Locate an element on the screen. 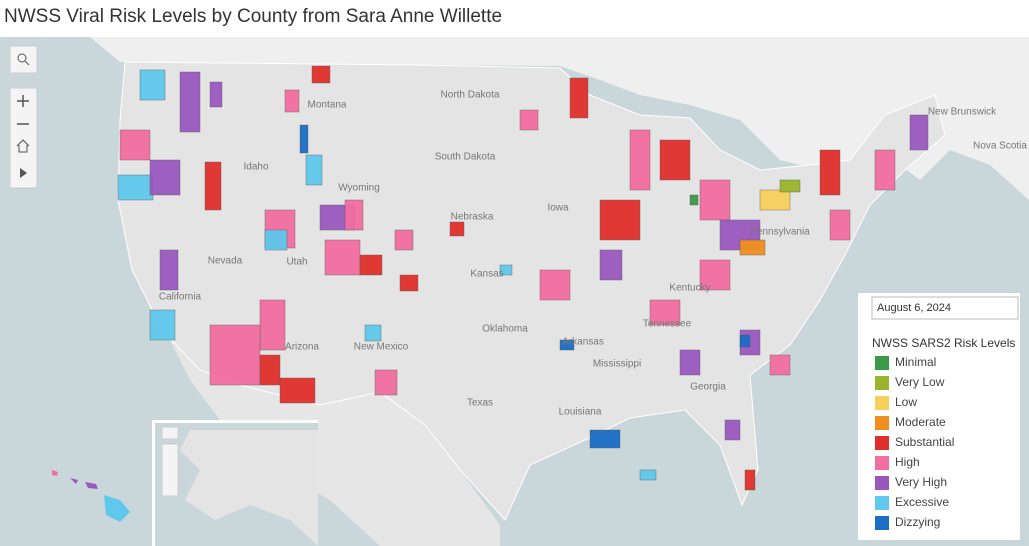 This screenshot has height=546, width=1029. map-controls is located at coordinates (23, 117).